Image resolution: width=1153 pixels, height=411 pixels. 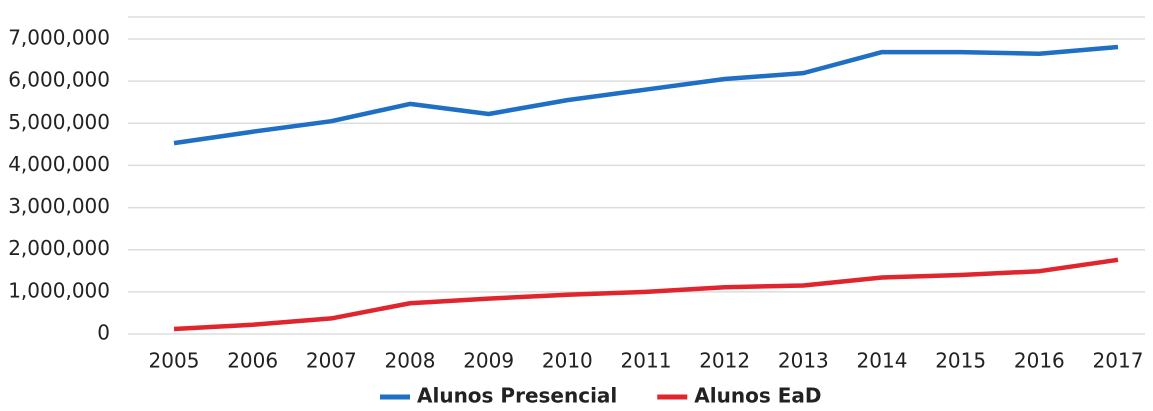 I want to click on y-tick-label: 5,000,000, so click(x=59, y=122).